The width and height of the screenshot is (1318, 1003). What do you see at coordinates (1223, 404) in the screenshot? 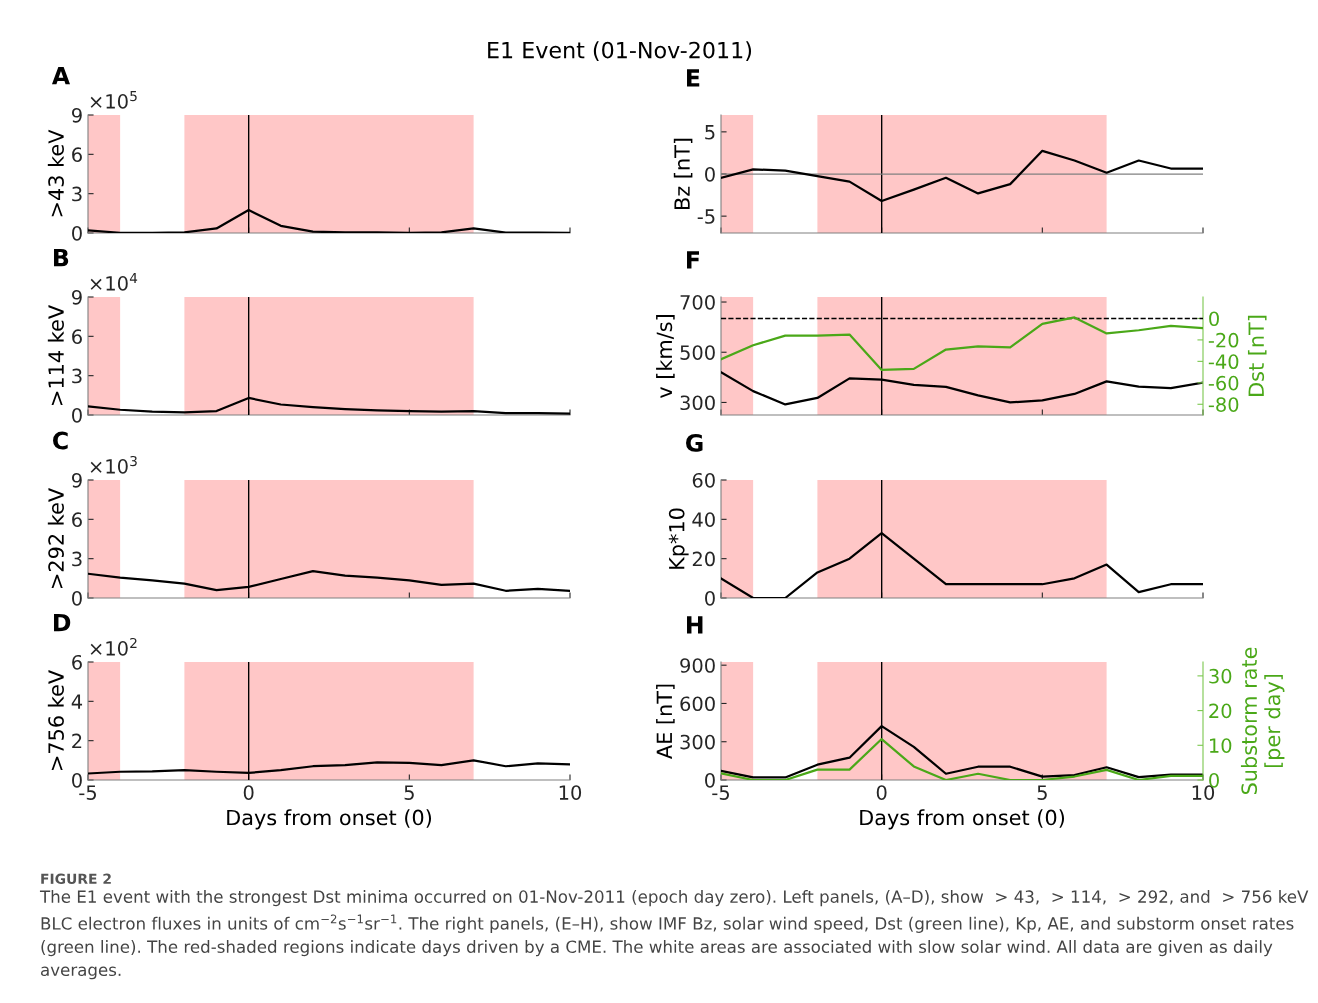
I see `y2-tick-label: -80` at bounding box center [1223, 404].